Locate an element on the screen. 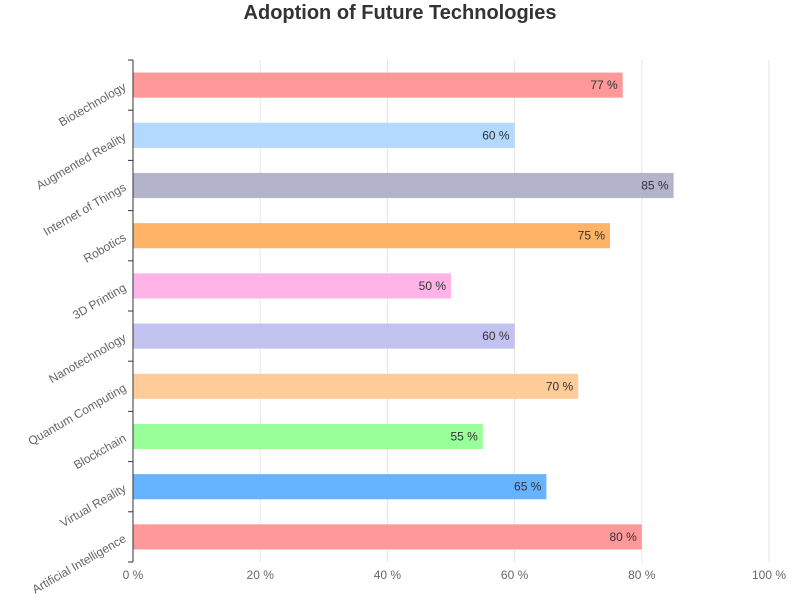 This screenshot has width=800, height=600. category-label: Robotics is located at coordinates (104, 247).